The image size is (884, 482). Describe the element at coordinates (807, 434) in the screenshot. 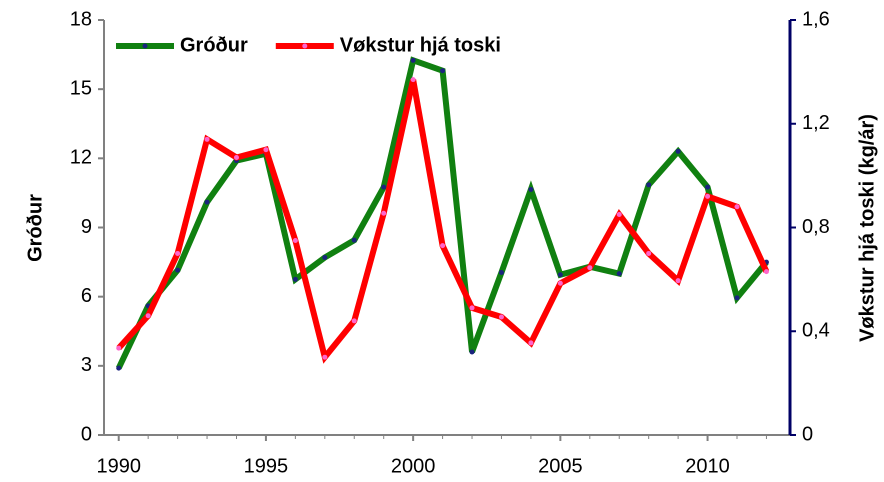

I see `y2-tick-label: 0` at that location.